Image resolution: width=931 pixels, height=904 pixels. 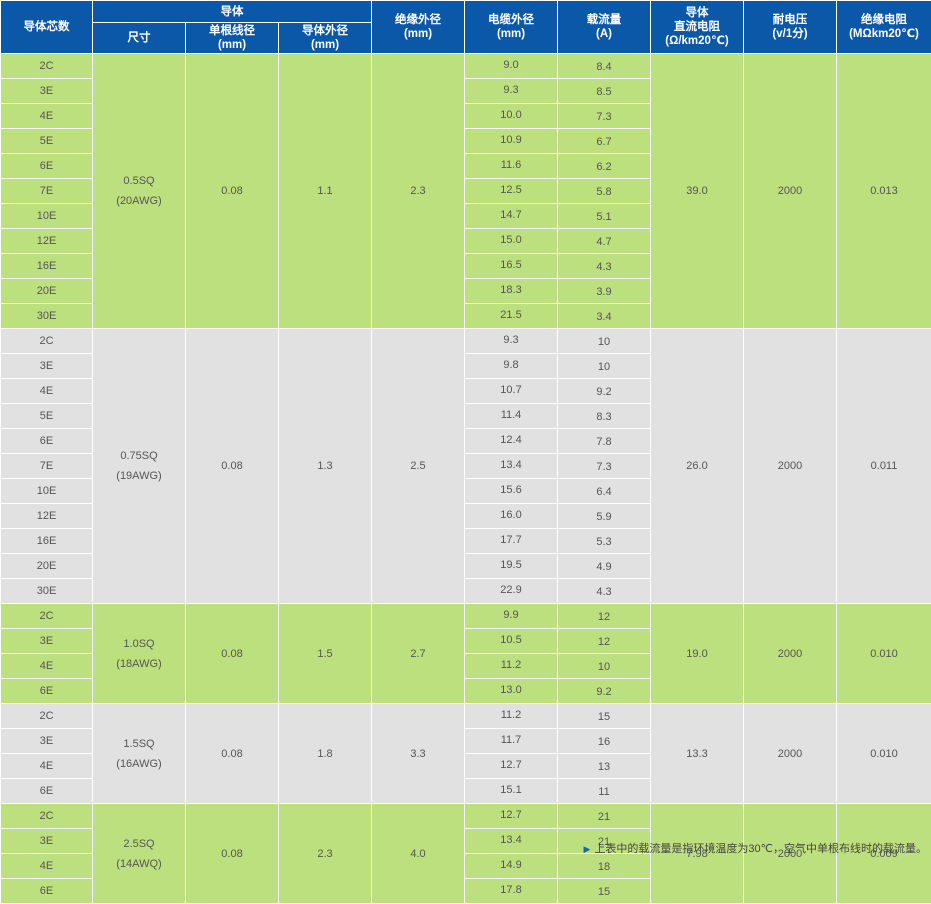 I want to click on footnote-text: 上表中的载流量是指环境温度为30℃，空气中单根布线时的载流量。, so click(x=760, y=849).